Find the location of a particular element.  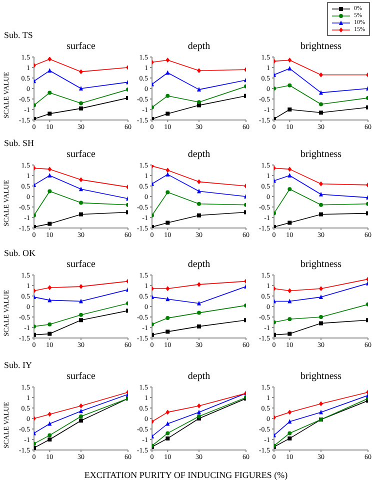

text: Sub. SH is located at coordinates (19, 143).